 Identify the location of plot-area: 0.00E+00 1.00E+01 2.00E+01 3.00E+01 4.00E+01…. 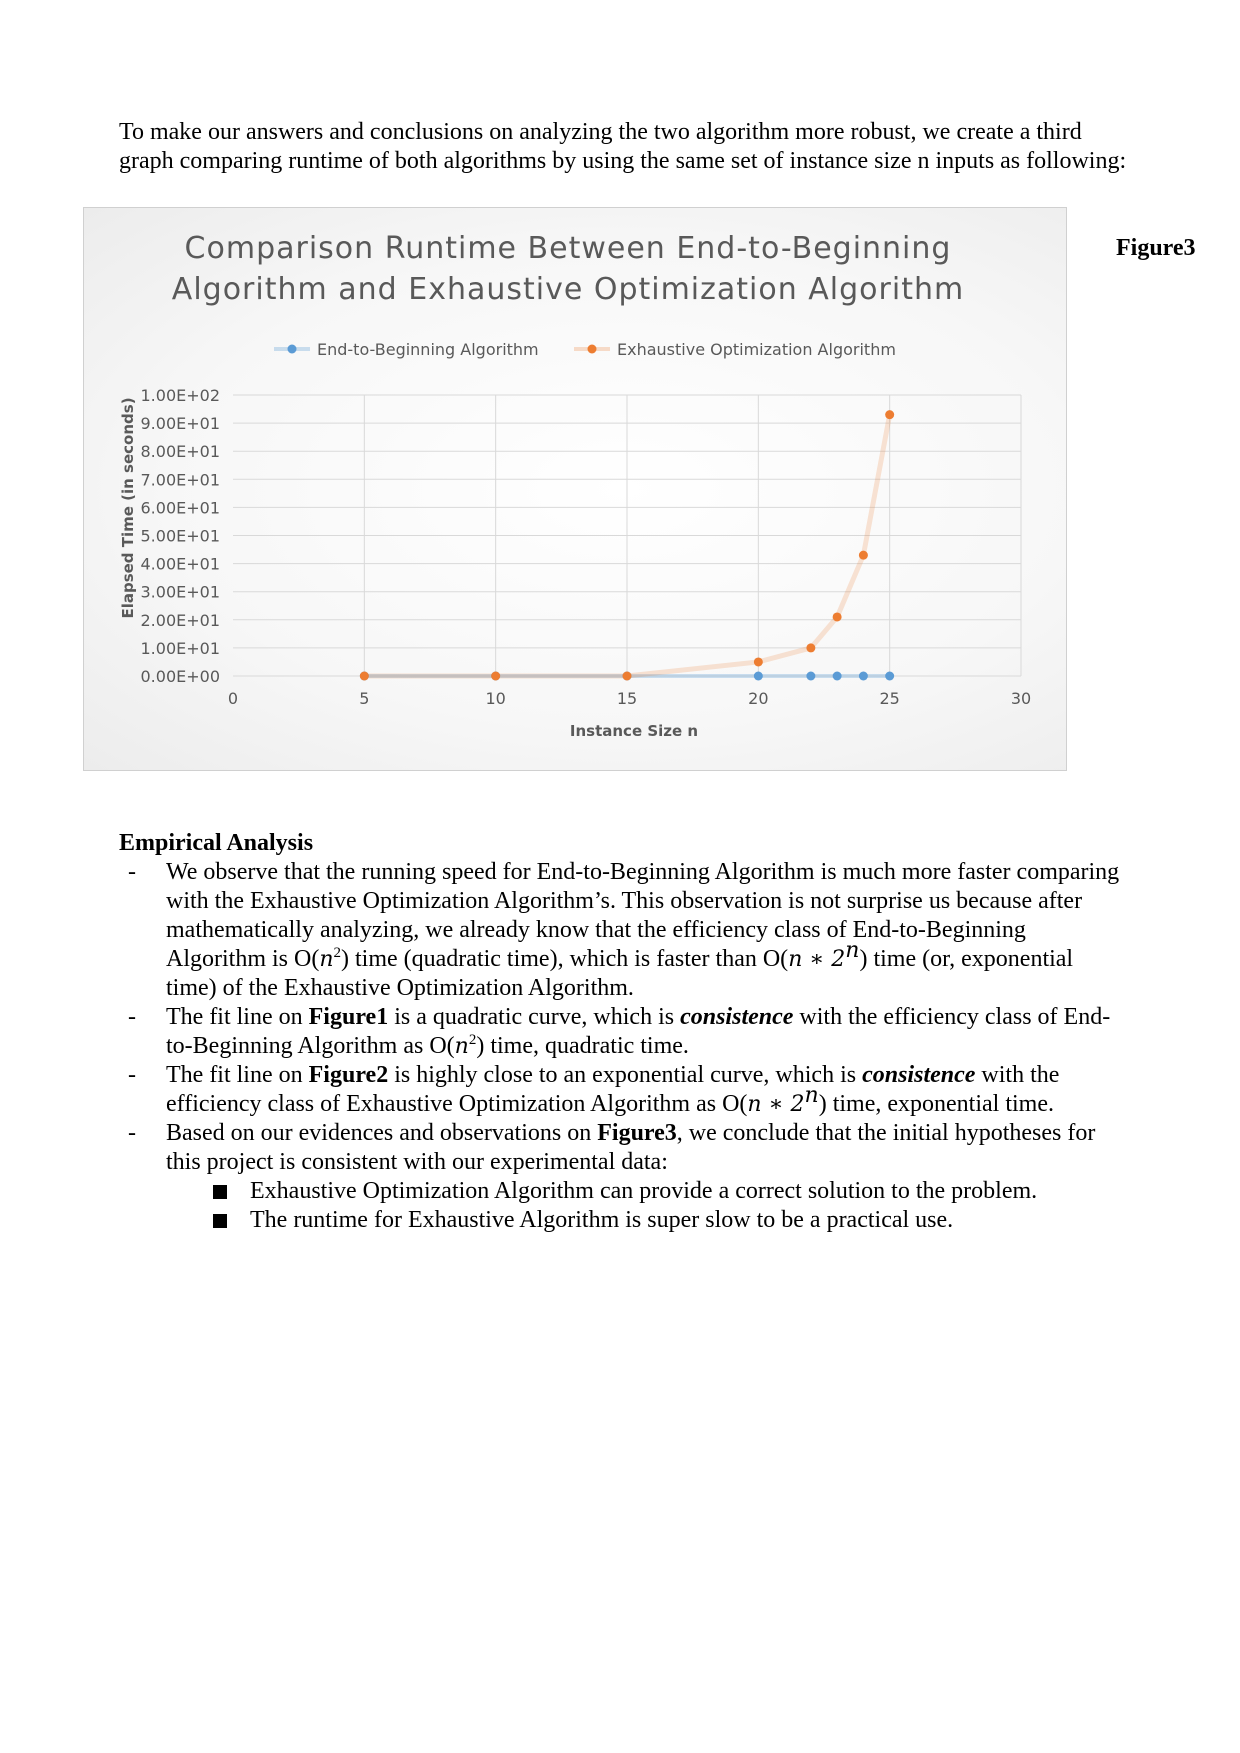
(586, 547).